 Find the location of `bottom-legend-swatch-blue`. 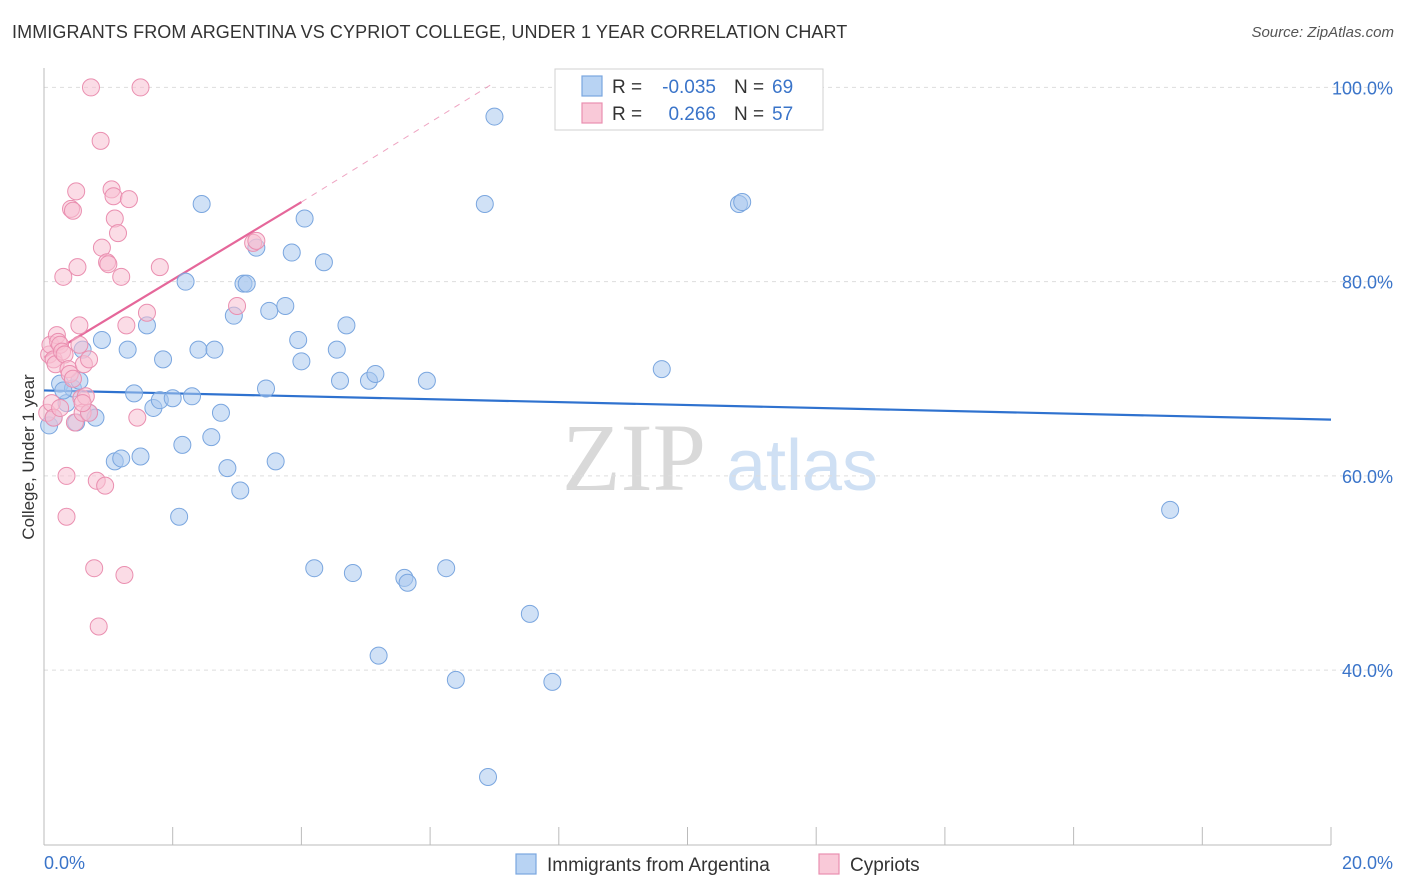

bottom-legend-swatch-blue is located at coordinates (526, 864).